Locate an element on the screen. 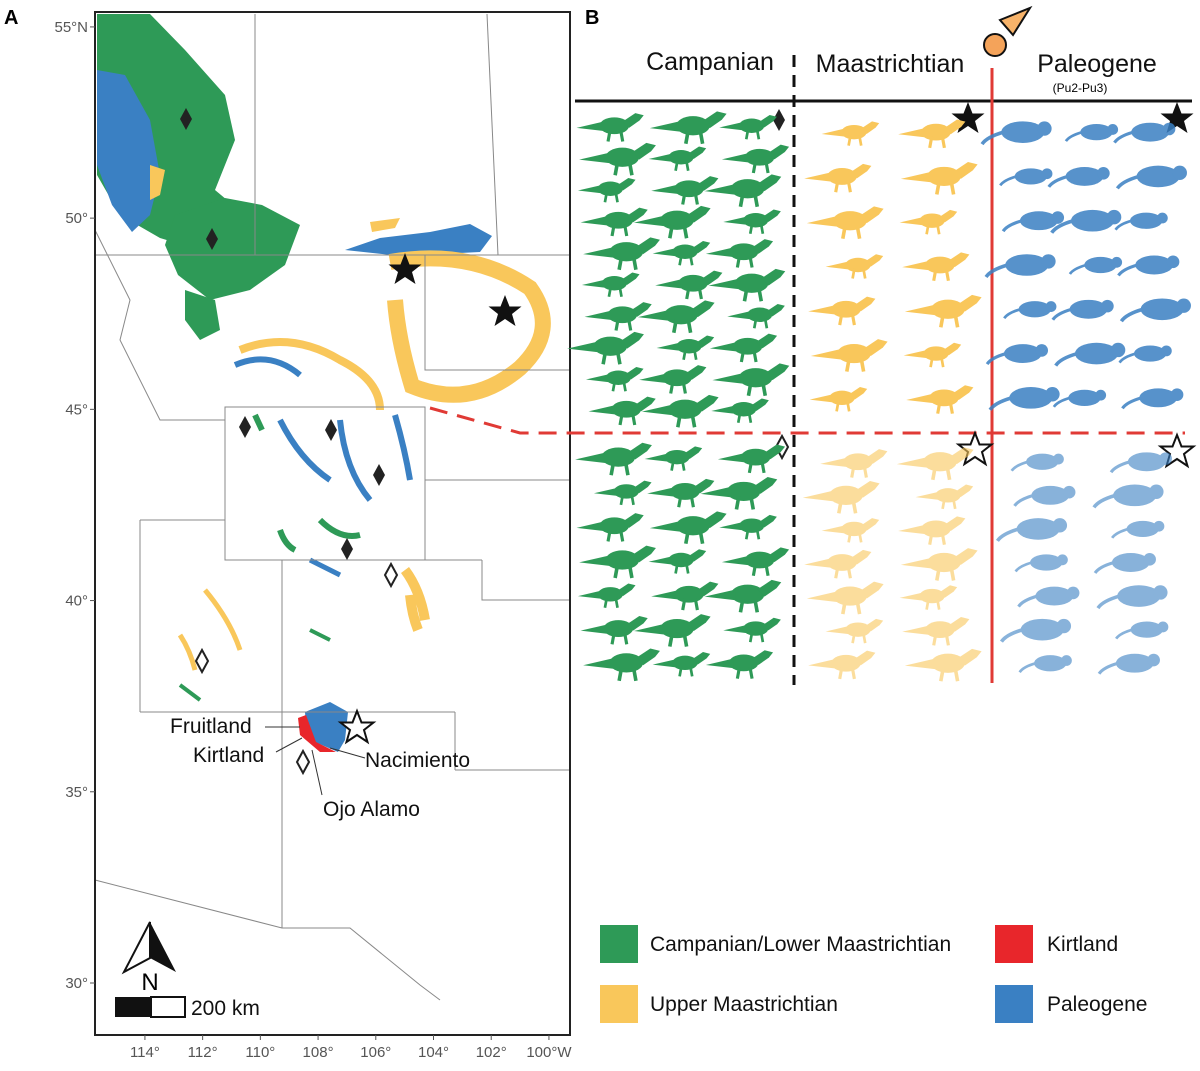 The width and height of the screenshot is (1200, 1071). map-label: Ojo Alamo is located at coordinates (371, 809).